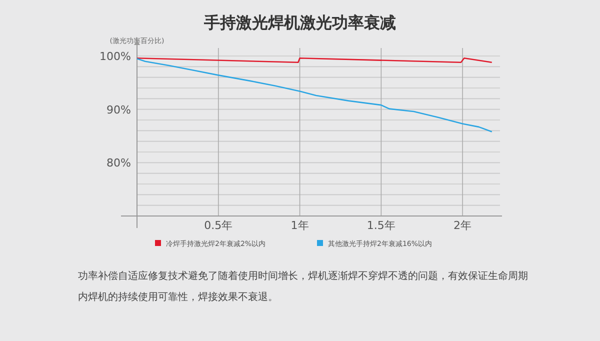 This screenshot has height=341, width=600. I want to click on x-tick-label: 1.5年, so click(381, 225).